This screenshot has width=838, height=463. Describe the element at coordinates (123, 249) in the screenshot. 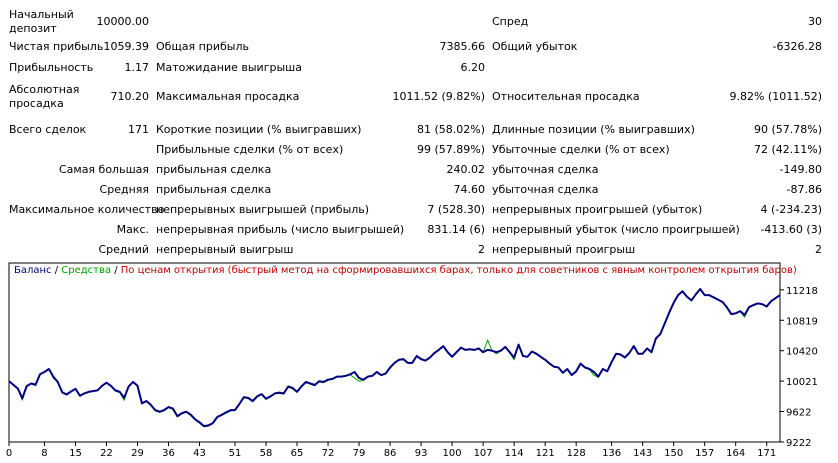

I see `a-label: Средний` at that location.